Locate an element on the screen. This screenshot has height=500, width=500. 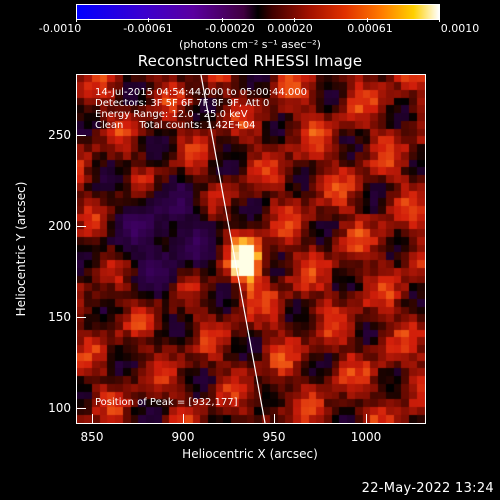
colorbar-tick-label: -0.00061 is located at coordinates (148, 28).